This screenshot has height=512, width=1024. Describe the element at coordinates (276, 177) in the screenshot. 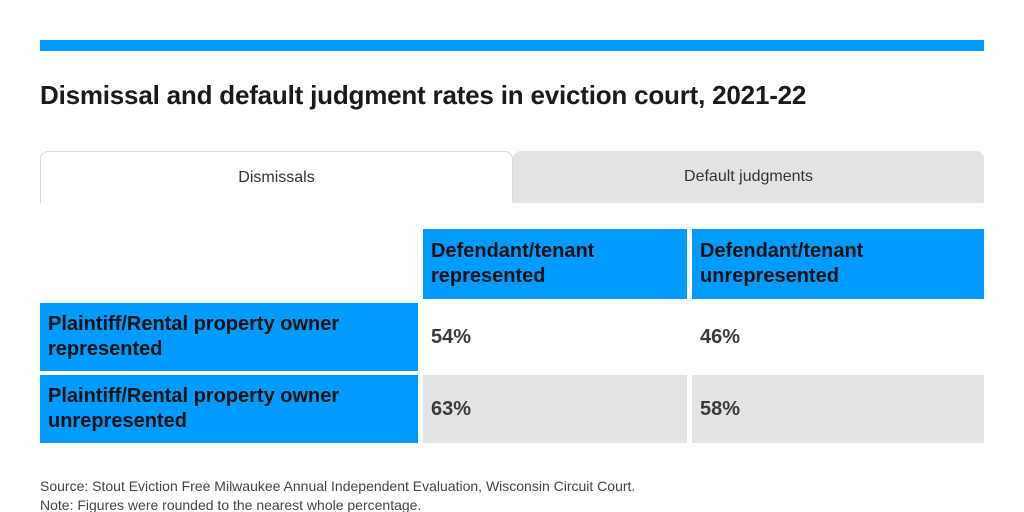

I see `tab-dismissals: Dismissals` at that location.